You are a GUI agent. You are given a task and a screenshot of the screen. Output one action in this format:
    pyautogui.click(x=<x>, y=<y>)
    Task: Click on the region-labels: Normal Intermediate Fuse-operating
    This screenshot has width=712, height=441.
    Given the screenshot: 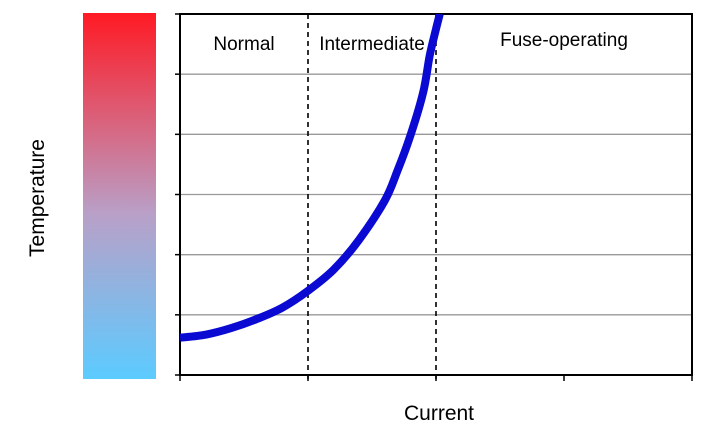 What is the action you would take?
    pyautogui.click(x=420, y=42)
    